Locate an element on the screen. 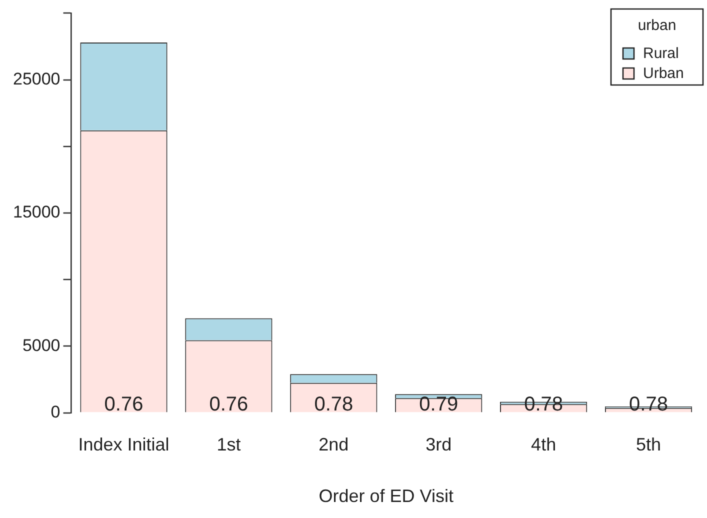 Image resolution: width=707 pixels, height=518 pixels. annotation: 0.79 is located at coordinates (438, 404).